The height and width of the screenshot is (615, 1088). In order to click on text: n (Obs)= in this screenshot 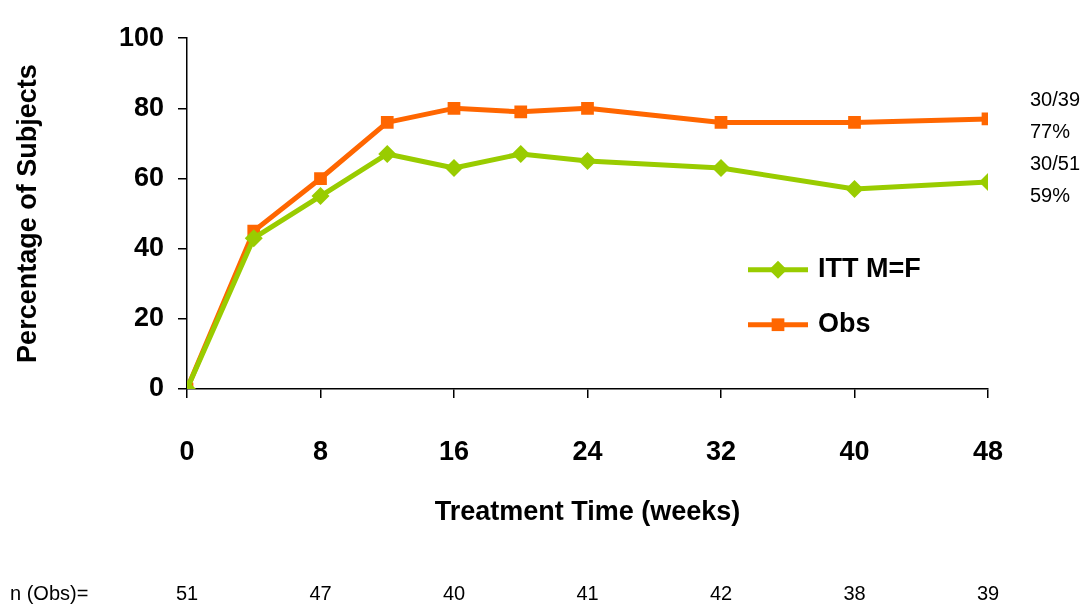, I will do `click(49, 592)`.